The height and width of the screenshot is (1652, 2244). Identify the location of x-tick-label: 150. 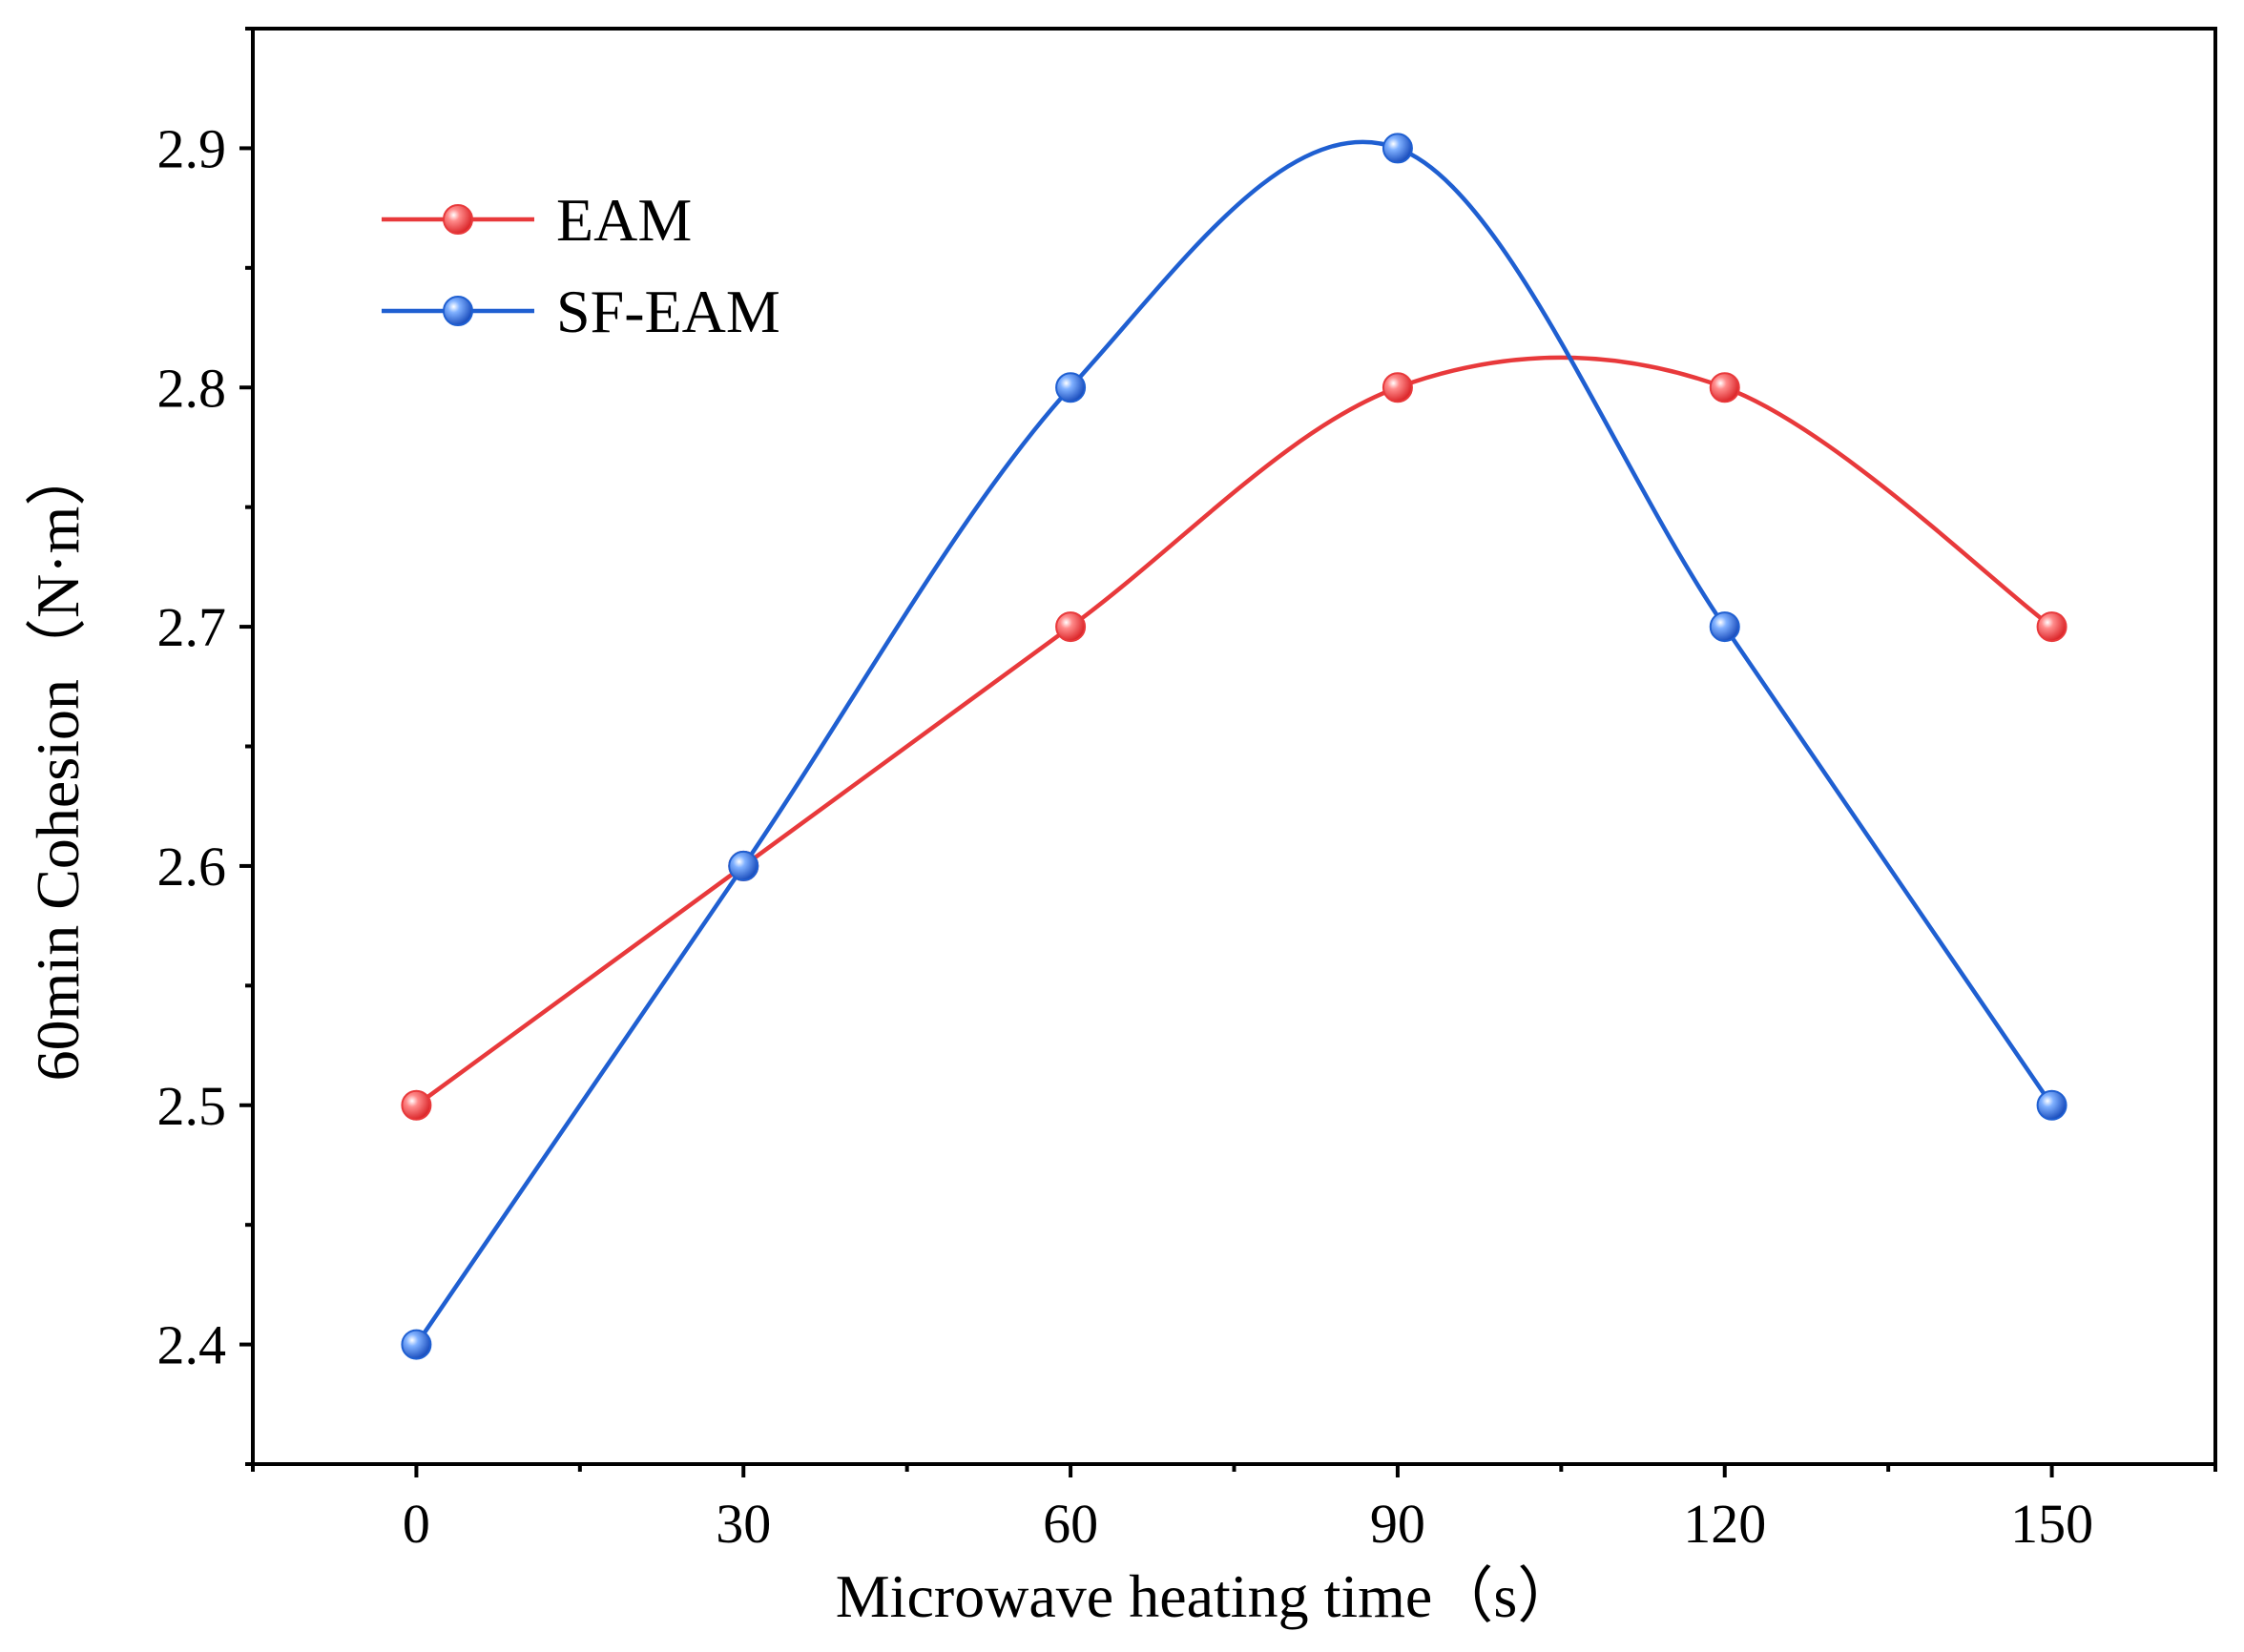
(2051, 1524).